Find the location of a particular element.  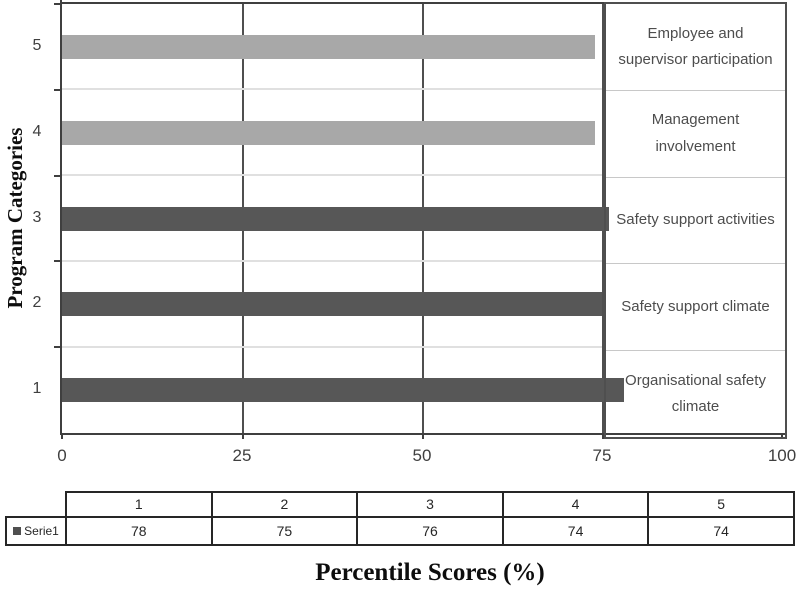

series-label: Serie1 is located at coordinates (41, 531).